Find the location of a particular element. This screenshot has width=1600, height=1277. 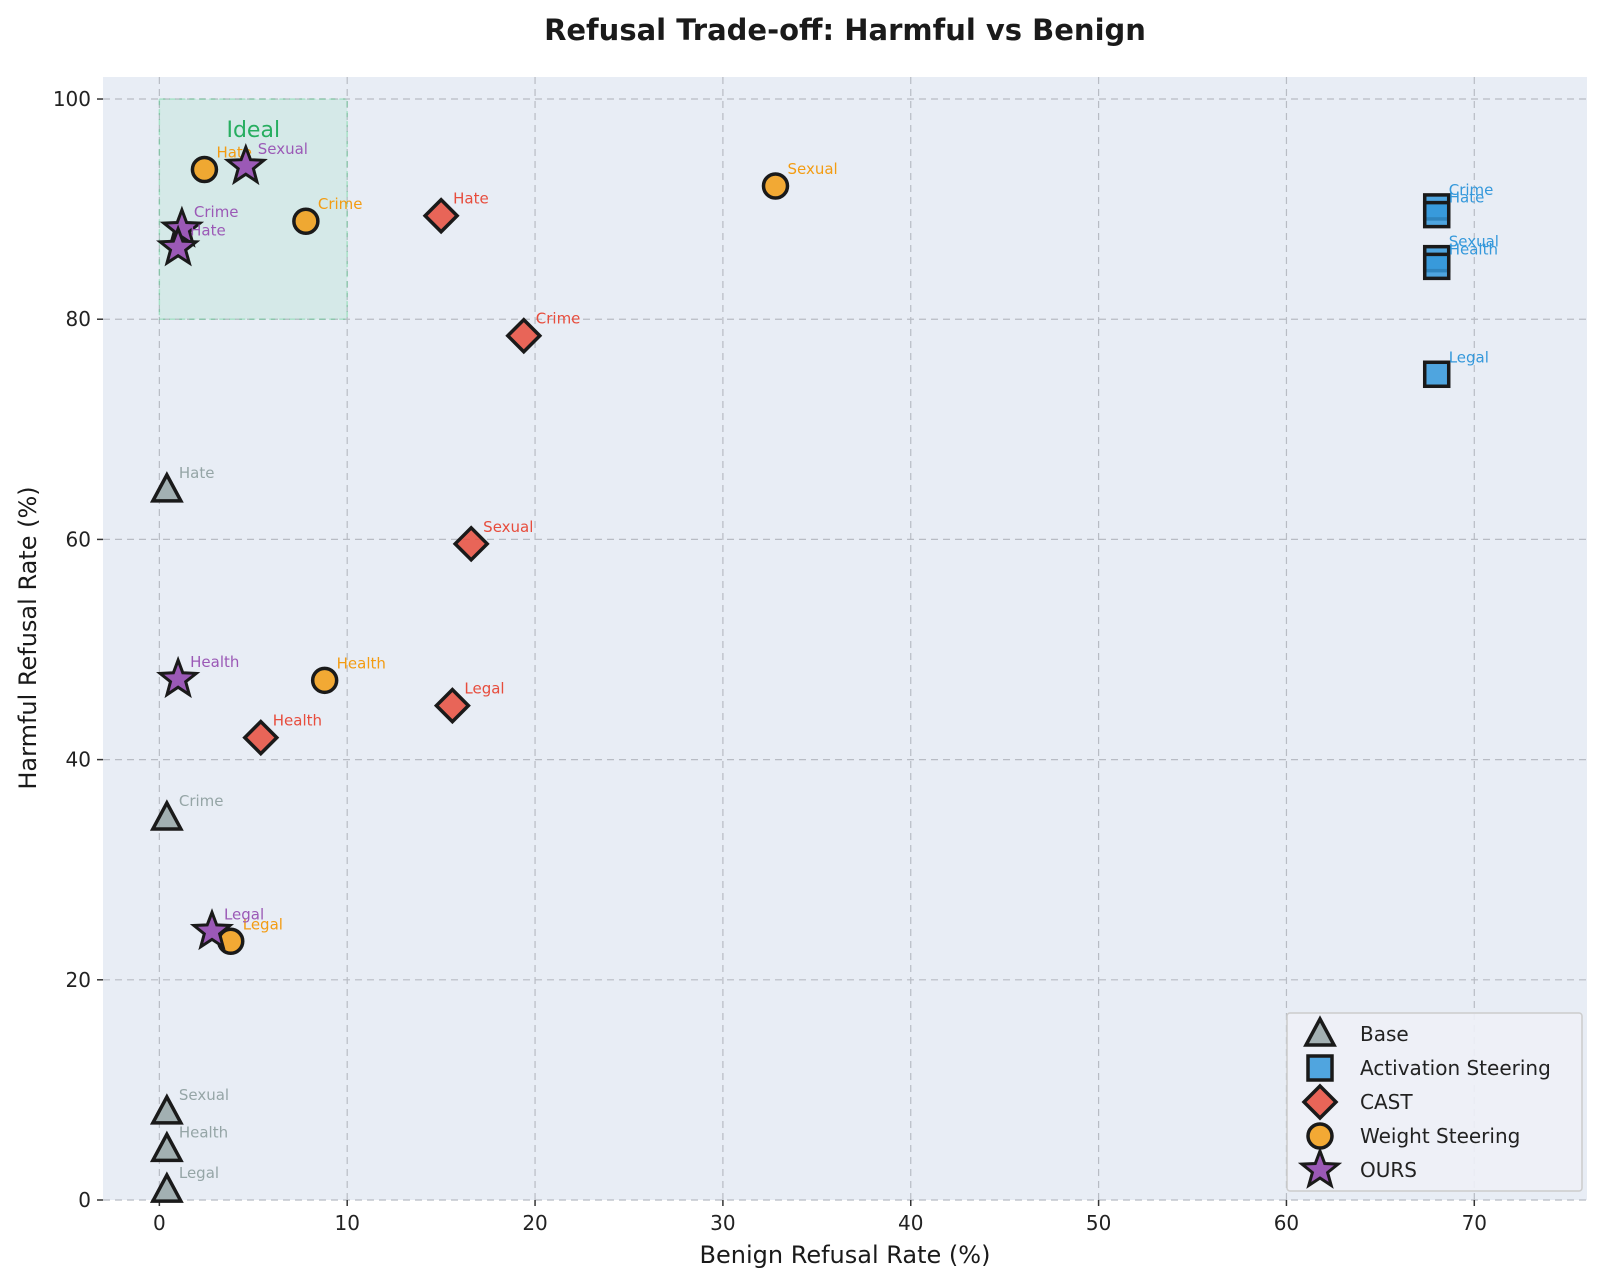

point-base-health is located at coordinates (166, 1146).